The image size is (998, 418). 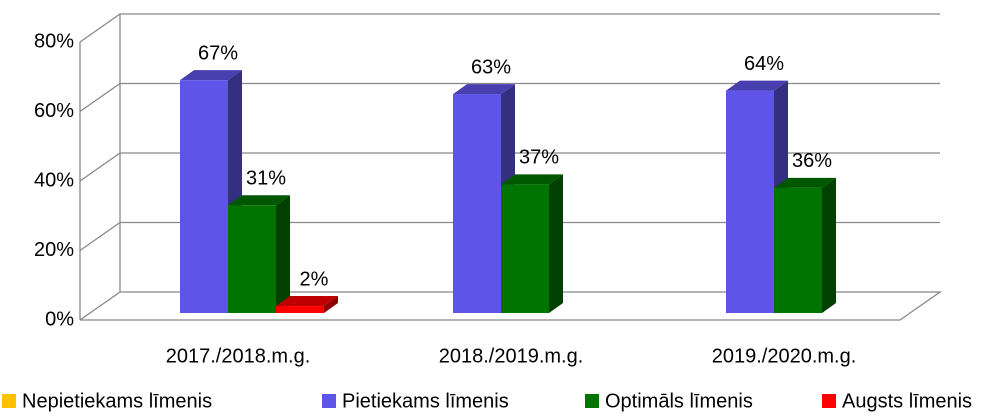 What do you see at coordinates (54, 250) in the screenshot?
I see `y-tick-label: 20%` at bounding box center [54, 250].